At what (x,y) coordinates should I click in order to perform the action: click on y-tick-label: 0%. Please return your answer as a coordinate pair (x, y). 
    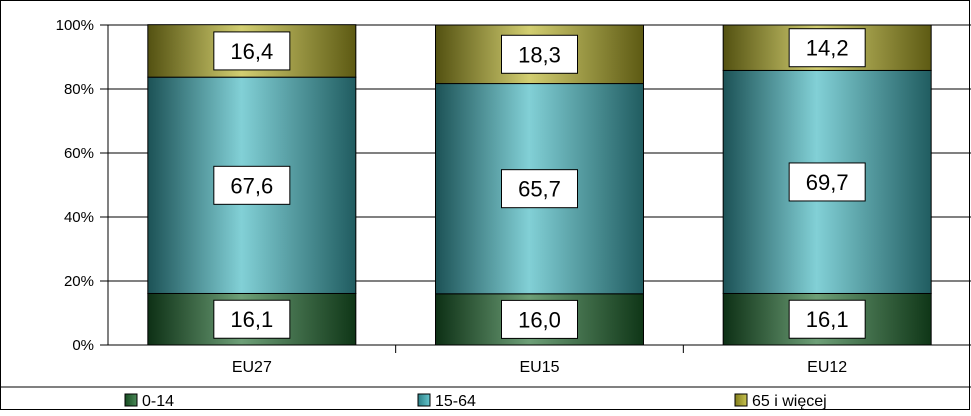
    Looking at the image, I should click on (83, 345).